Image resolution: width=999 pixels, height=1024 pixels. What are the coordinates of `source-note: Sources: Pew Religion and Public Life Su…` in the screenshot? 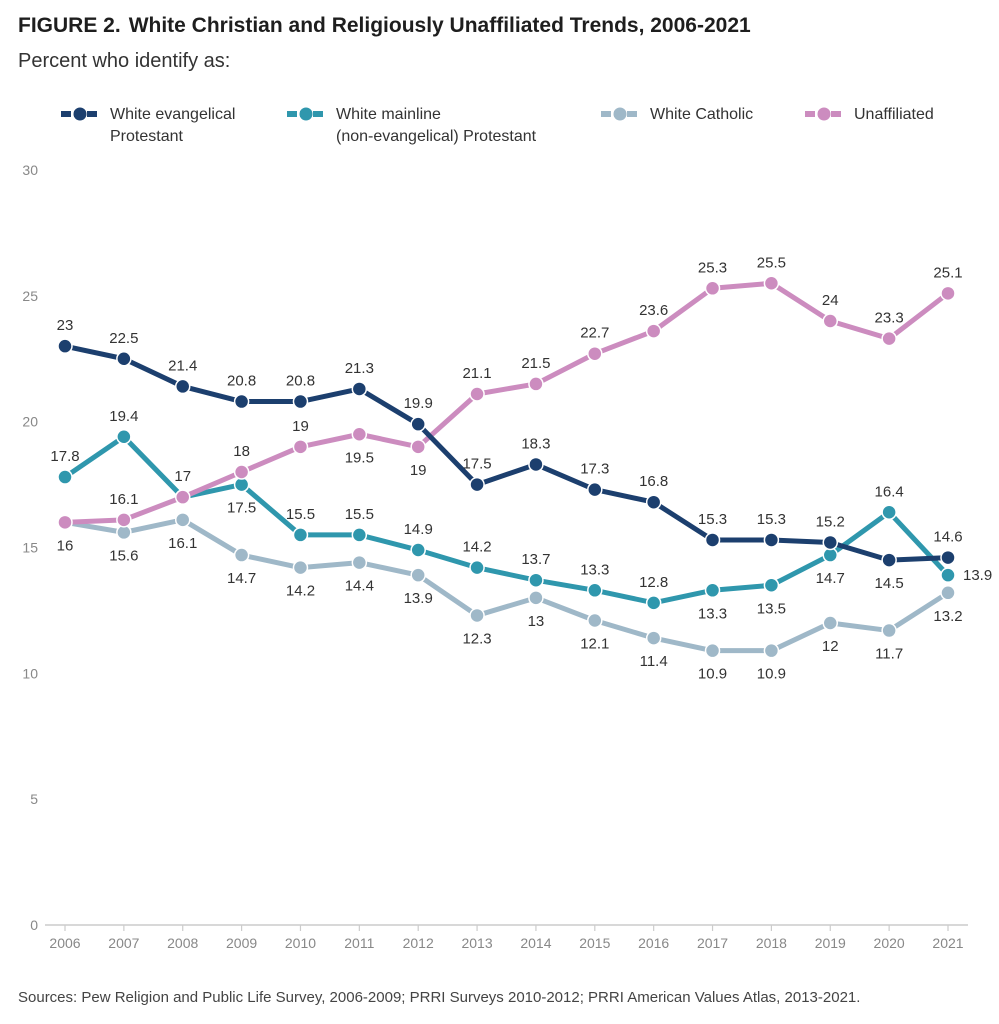 It's located at (439, 997).